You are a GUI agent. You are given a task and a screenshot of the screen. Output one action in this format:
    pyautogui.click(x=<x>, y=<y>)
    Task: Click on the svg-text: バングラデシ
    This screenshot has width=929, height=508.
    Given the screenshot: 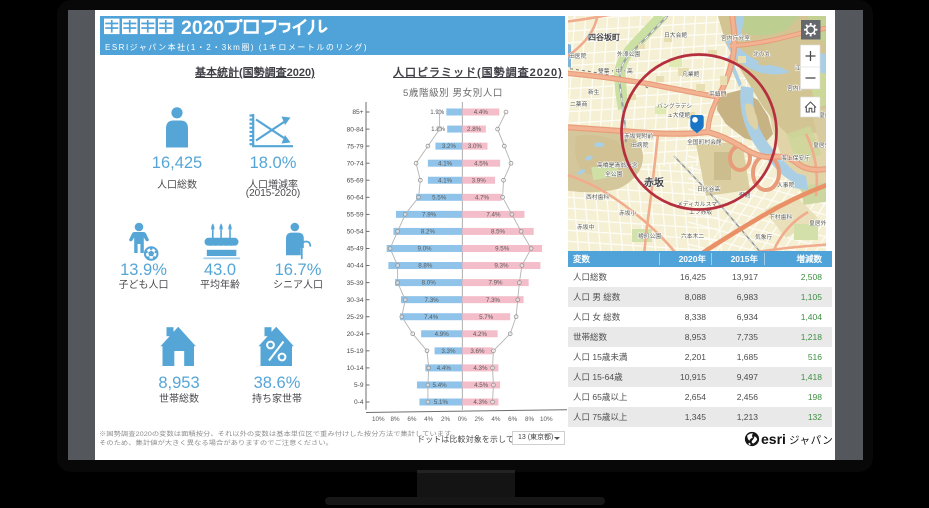 What is the action you would take?
    pyautogui.click(x=674, y=106)
    